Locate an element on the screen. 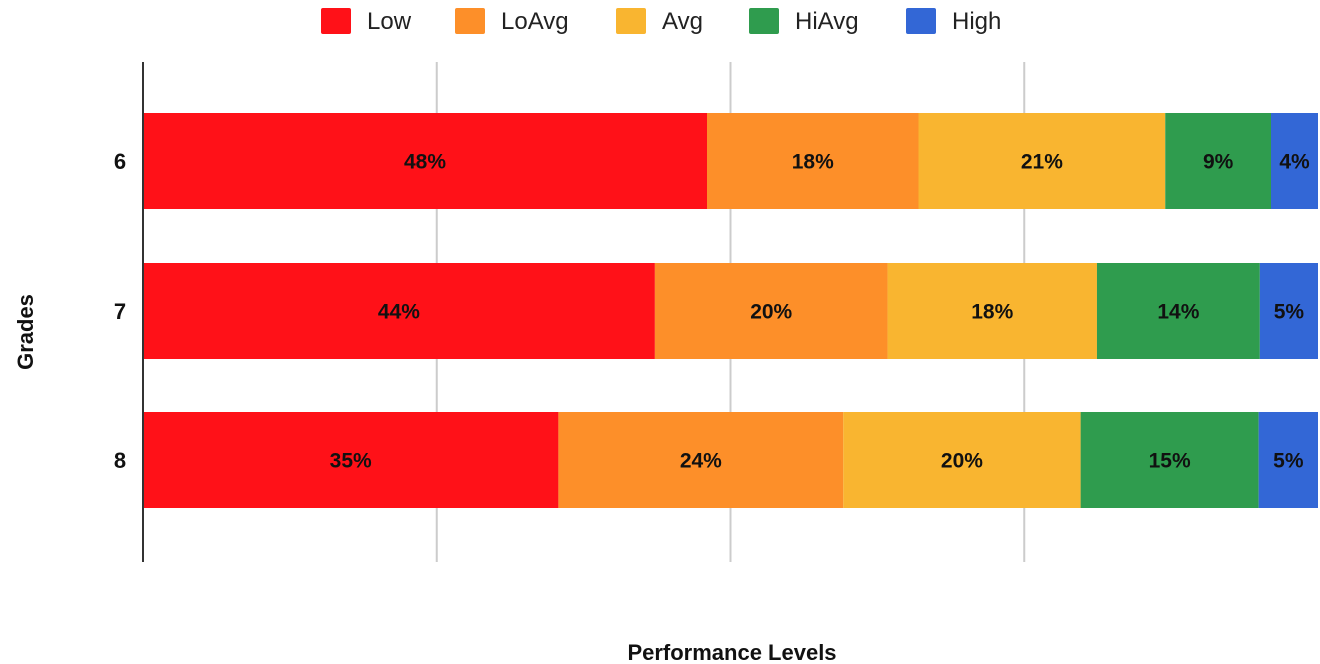 The width and height of the screenshot is (1320, 664). data-label: 44% is located at coordinates (399, 312).